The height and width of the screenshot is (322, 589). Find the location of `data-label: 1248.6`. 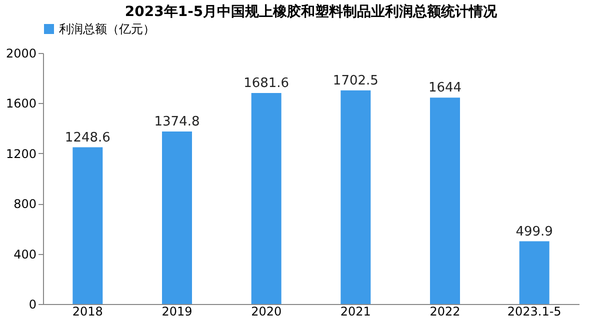

data-label: 1248.6 is located at coordinates (87, 138).